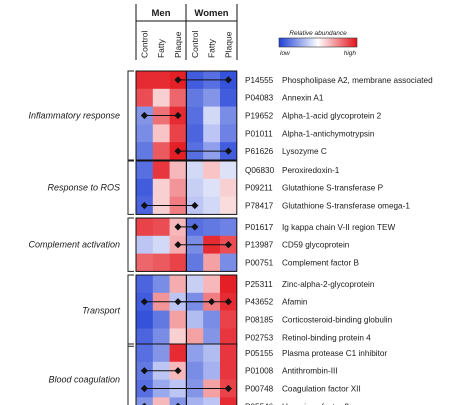  What do you see at coordinates (259, 151) in the screenshot?
I see `protein-id: P61626` at bounding box center [259, 151].